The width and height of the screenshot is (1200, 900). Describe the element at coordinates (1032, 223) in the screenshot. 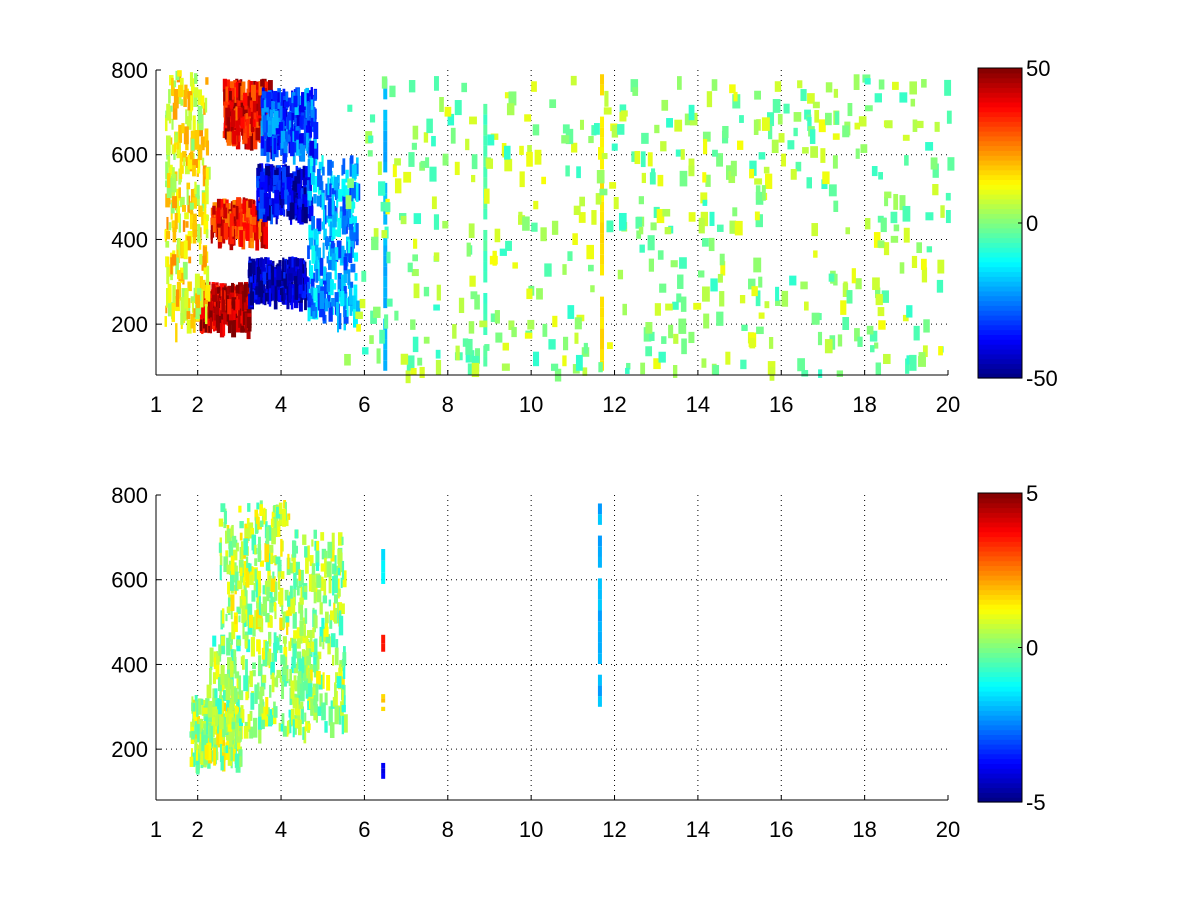

I see `colorbar-tick-label: 0` at that location.